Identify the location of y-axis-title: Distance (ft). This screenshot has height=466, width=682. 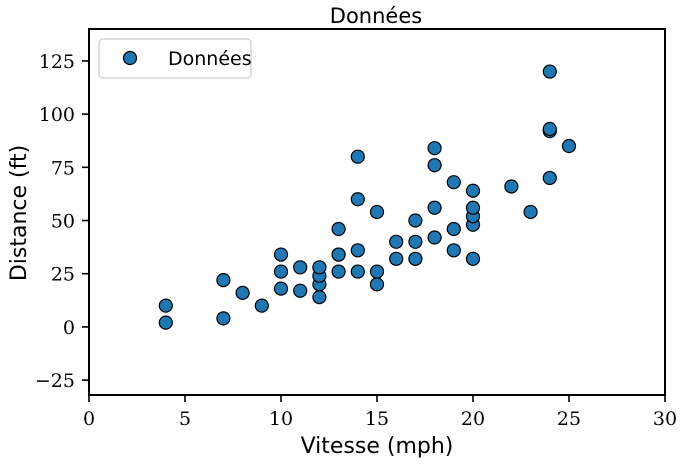
(19, 213).